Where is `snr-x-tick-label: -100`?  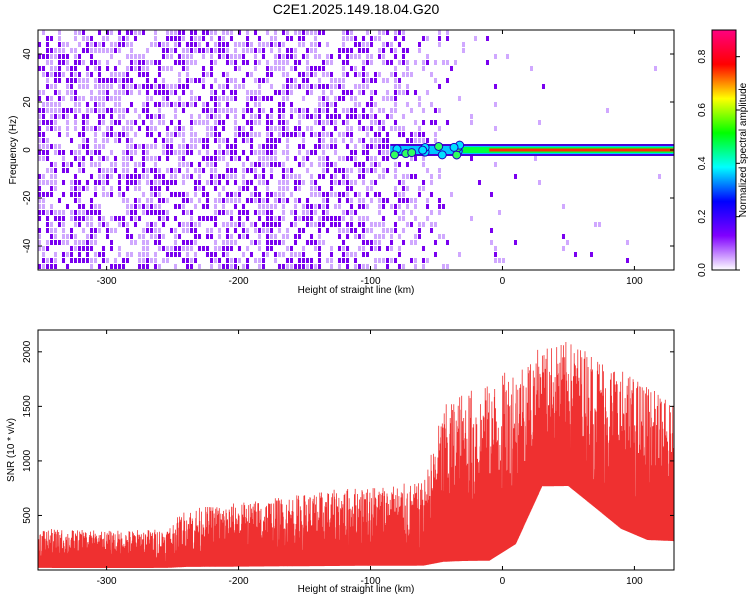
snr-x-tick-label: -100 is located at coordinates (371, 581).